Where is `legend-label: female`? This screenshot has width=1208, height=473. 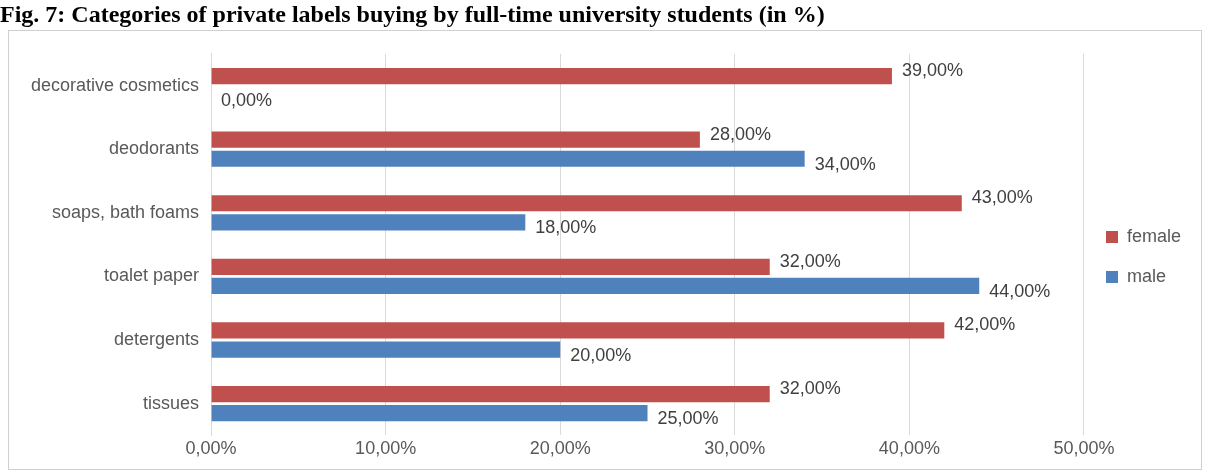 legend-label: female is located at coordinates (1153, 235).